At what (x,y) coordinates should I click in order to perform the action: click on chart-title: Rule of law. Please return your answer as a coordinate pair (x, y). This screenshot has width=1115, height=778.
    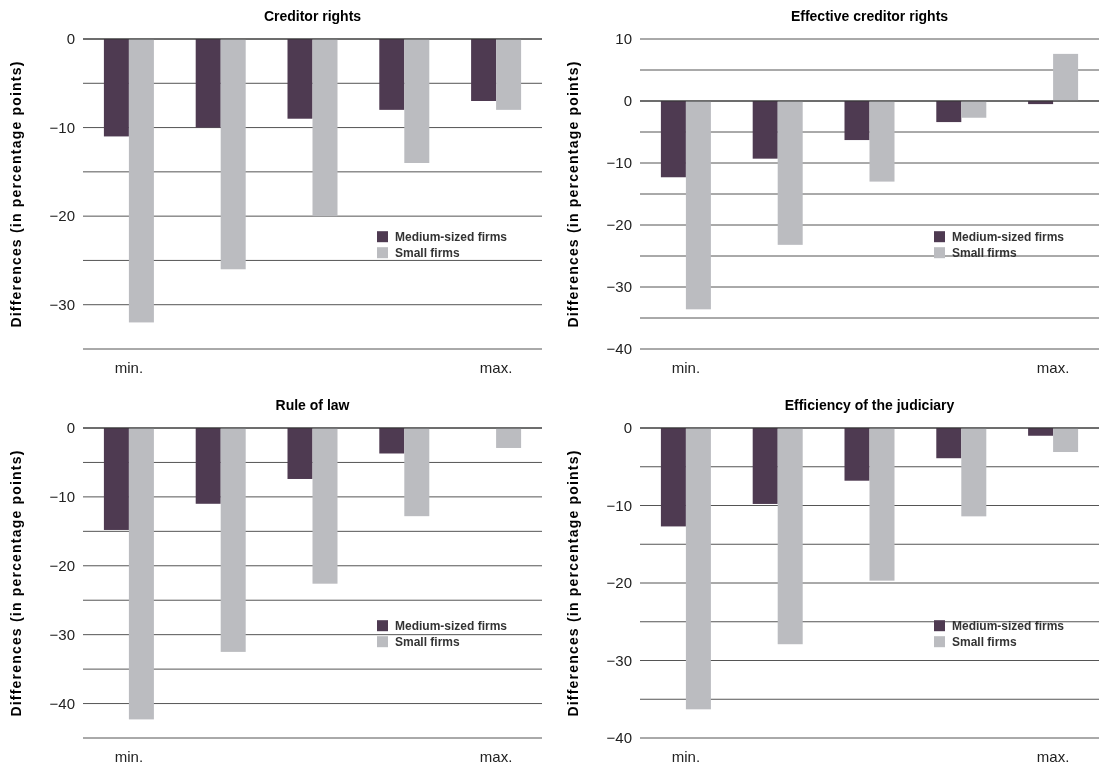
    Looking at the image, I should click on (312, 405).